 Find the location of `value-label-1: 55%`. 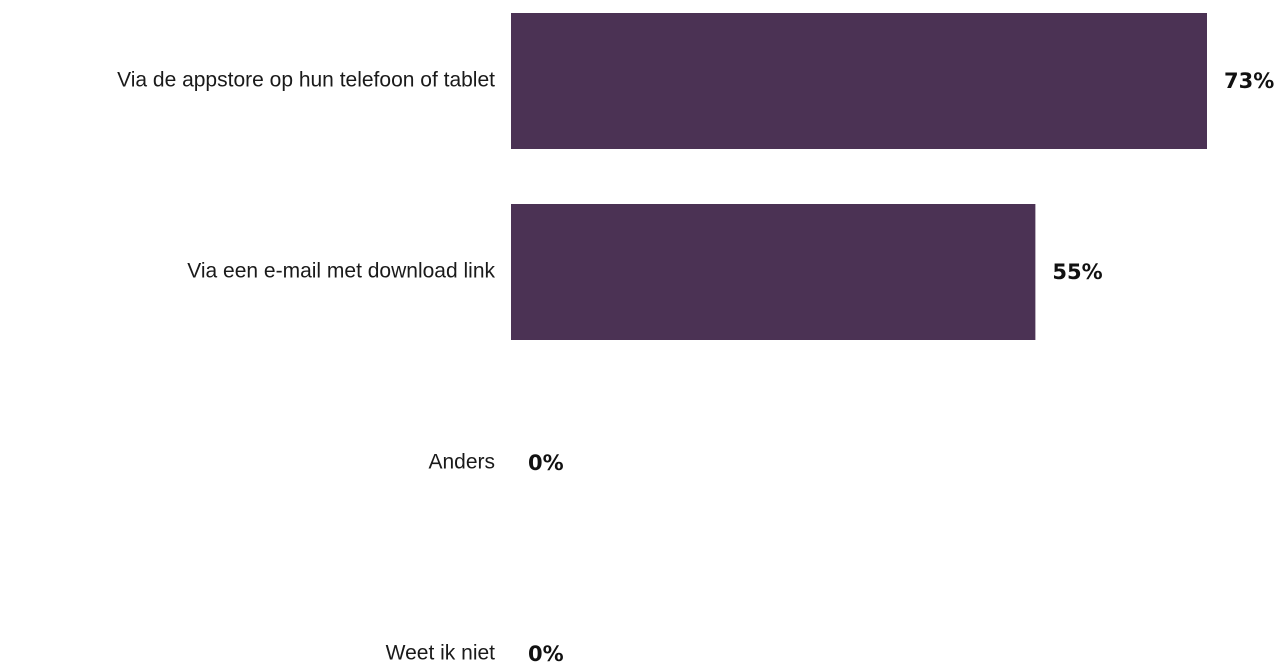

value-label-1: 55% is located at coordinates (1077, 272).